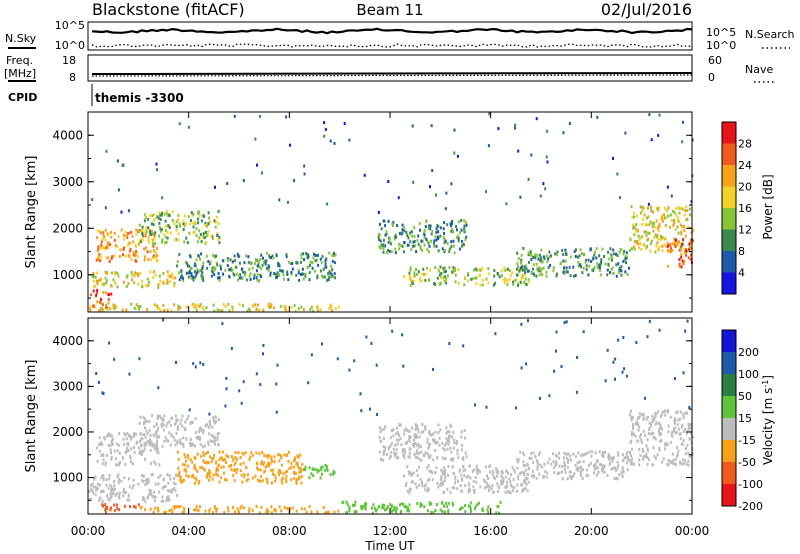  What do you see at coordinates (20, 73) in the screenshot?
I see `freq-left-unit: [MHz]` at bounding box center [20, 73].